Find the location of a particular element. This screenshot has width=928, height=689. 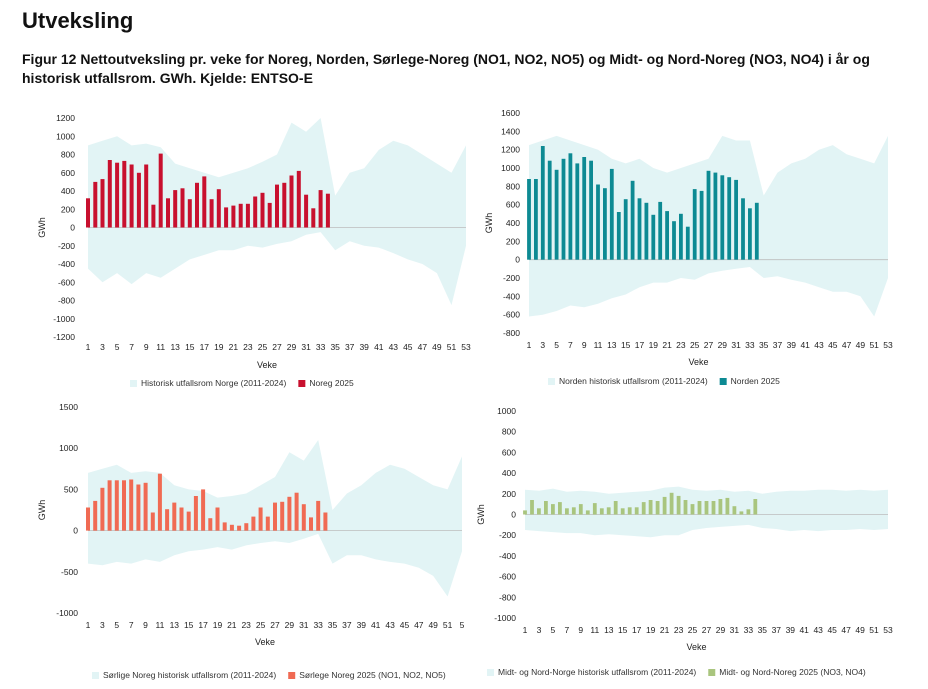

y-tick-label: 1500 is located at coordinates (68, 407).